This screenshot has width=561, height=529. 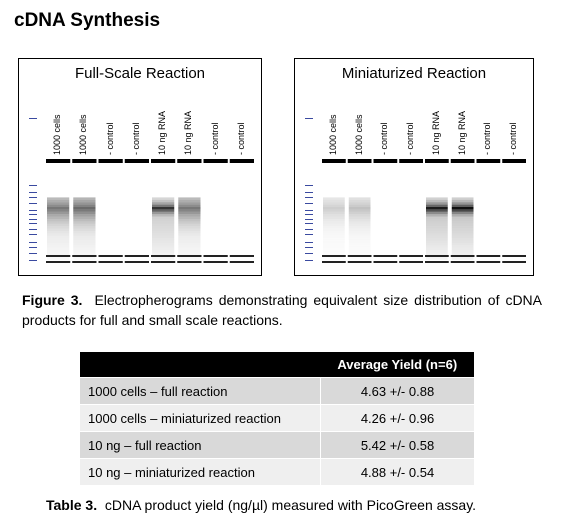 I want to click on gel-title: Full-Scale Reaction, so click(x=140, y=73).